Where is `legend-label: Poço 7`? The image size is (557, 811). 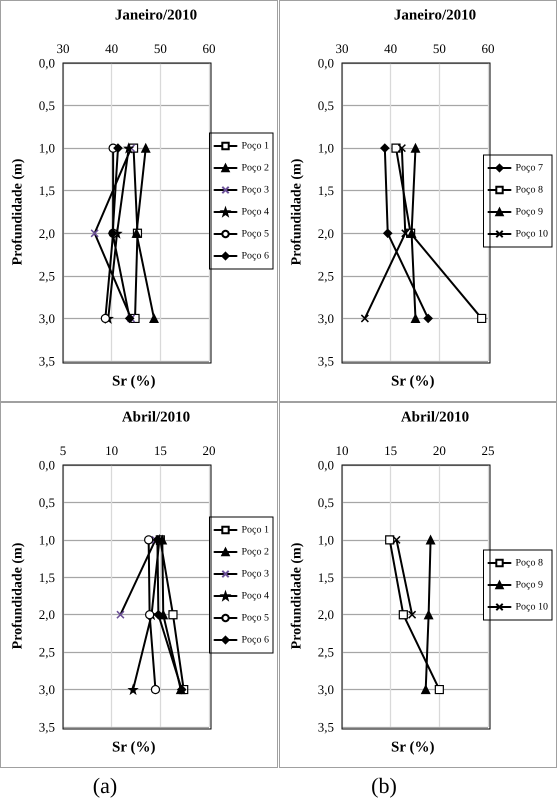
legend-label: Poço 7 is located at coordinates (529, 168).